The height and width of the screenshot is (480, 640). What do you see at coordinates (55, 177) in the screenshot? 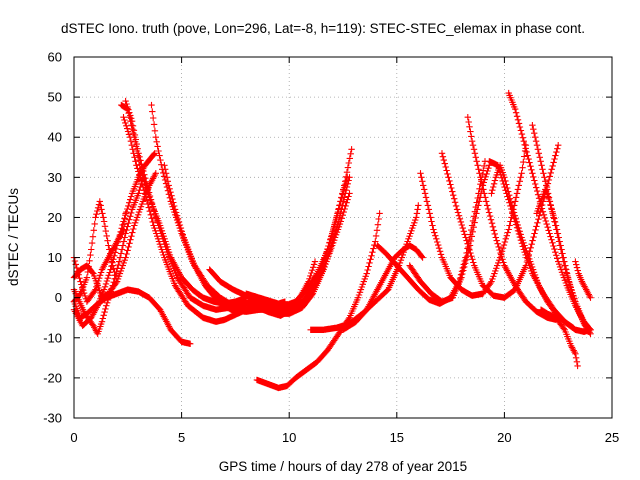
I see `y-tick-label: 30` at bounding box center [55, 177].